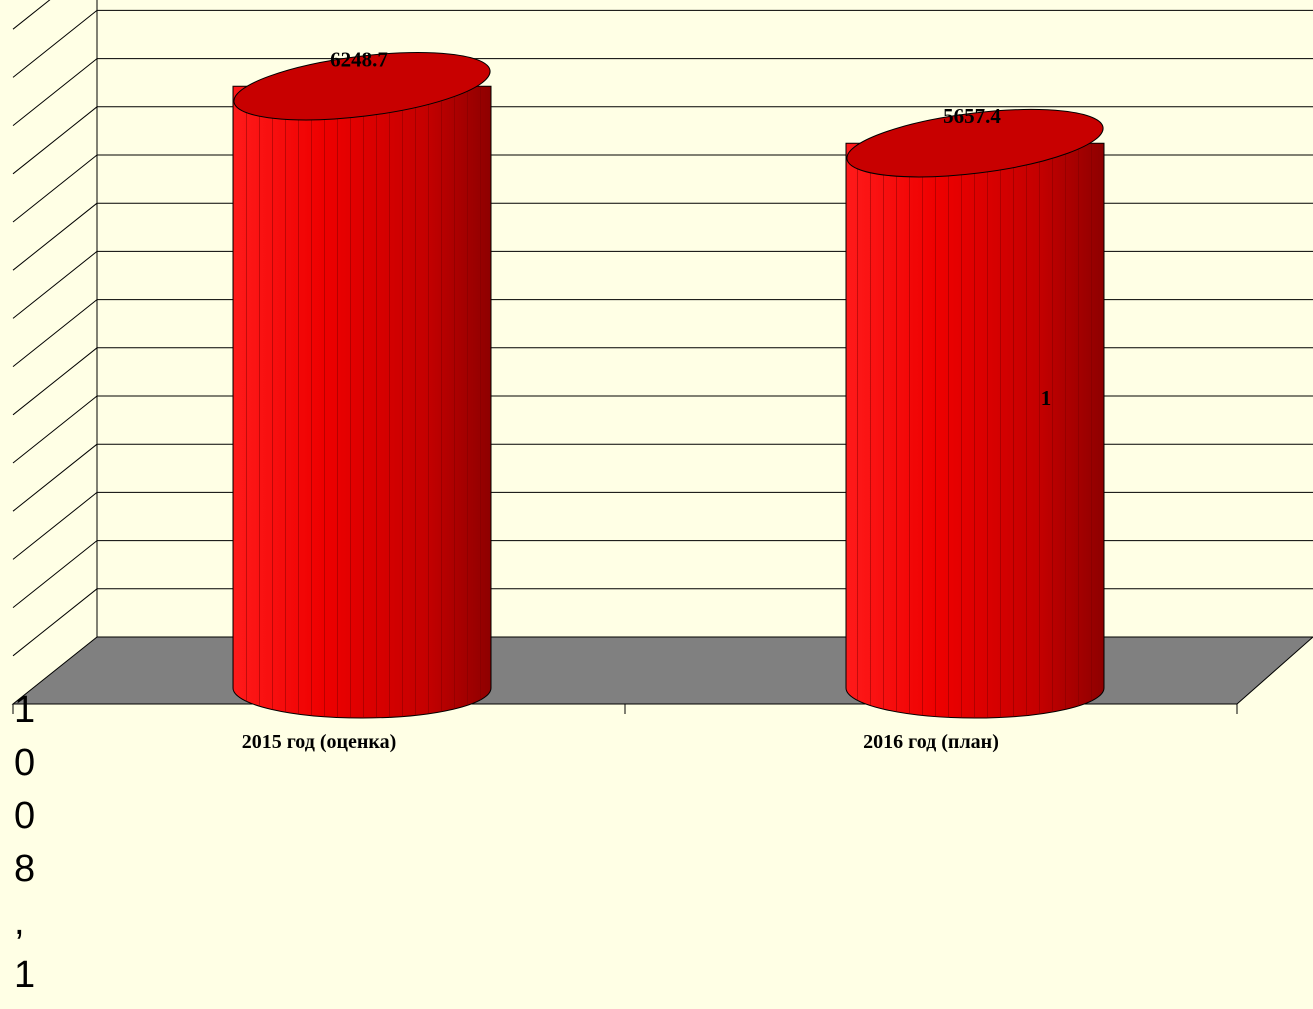 This screenshot has height=1009, width=1313. Describe the element at coordinates (19, 922) in the screenshot. I see `stray-char: ,` at that location.